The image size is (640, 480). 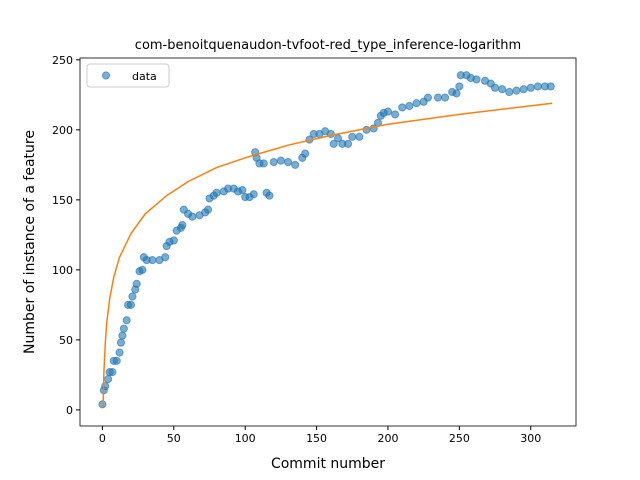 What do you see at coordinates (66, 340) in the screenshot?
I see `y-tick-label: 50` at bounding box center [66, 340].